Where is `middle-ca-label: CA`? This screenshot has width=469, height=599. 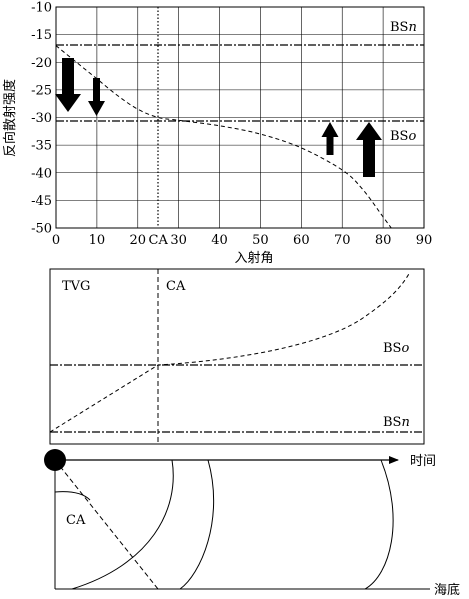 middle-ca-label: CA is located at coordinates (176, 286).